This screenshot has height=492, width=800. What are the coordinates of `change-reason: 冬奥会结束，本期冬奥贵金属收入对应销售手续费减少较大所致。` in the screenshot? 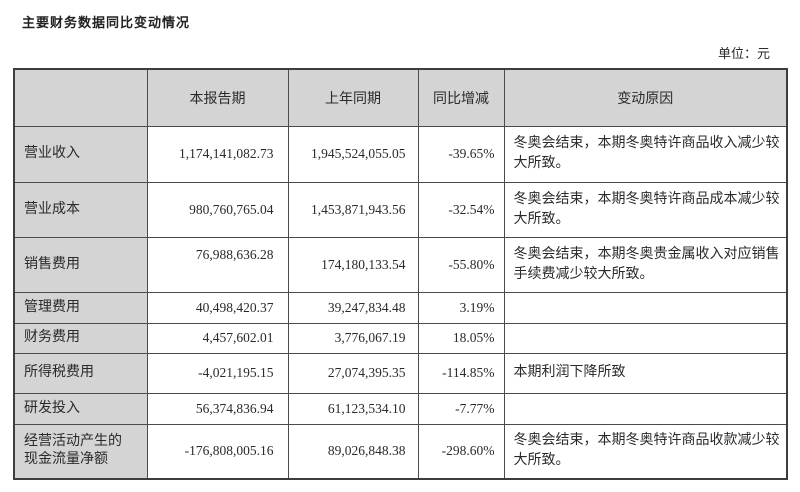 It's located at (645, 264).